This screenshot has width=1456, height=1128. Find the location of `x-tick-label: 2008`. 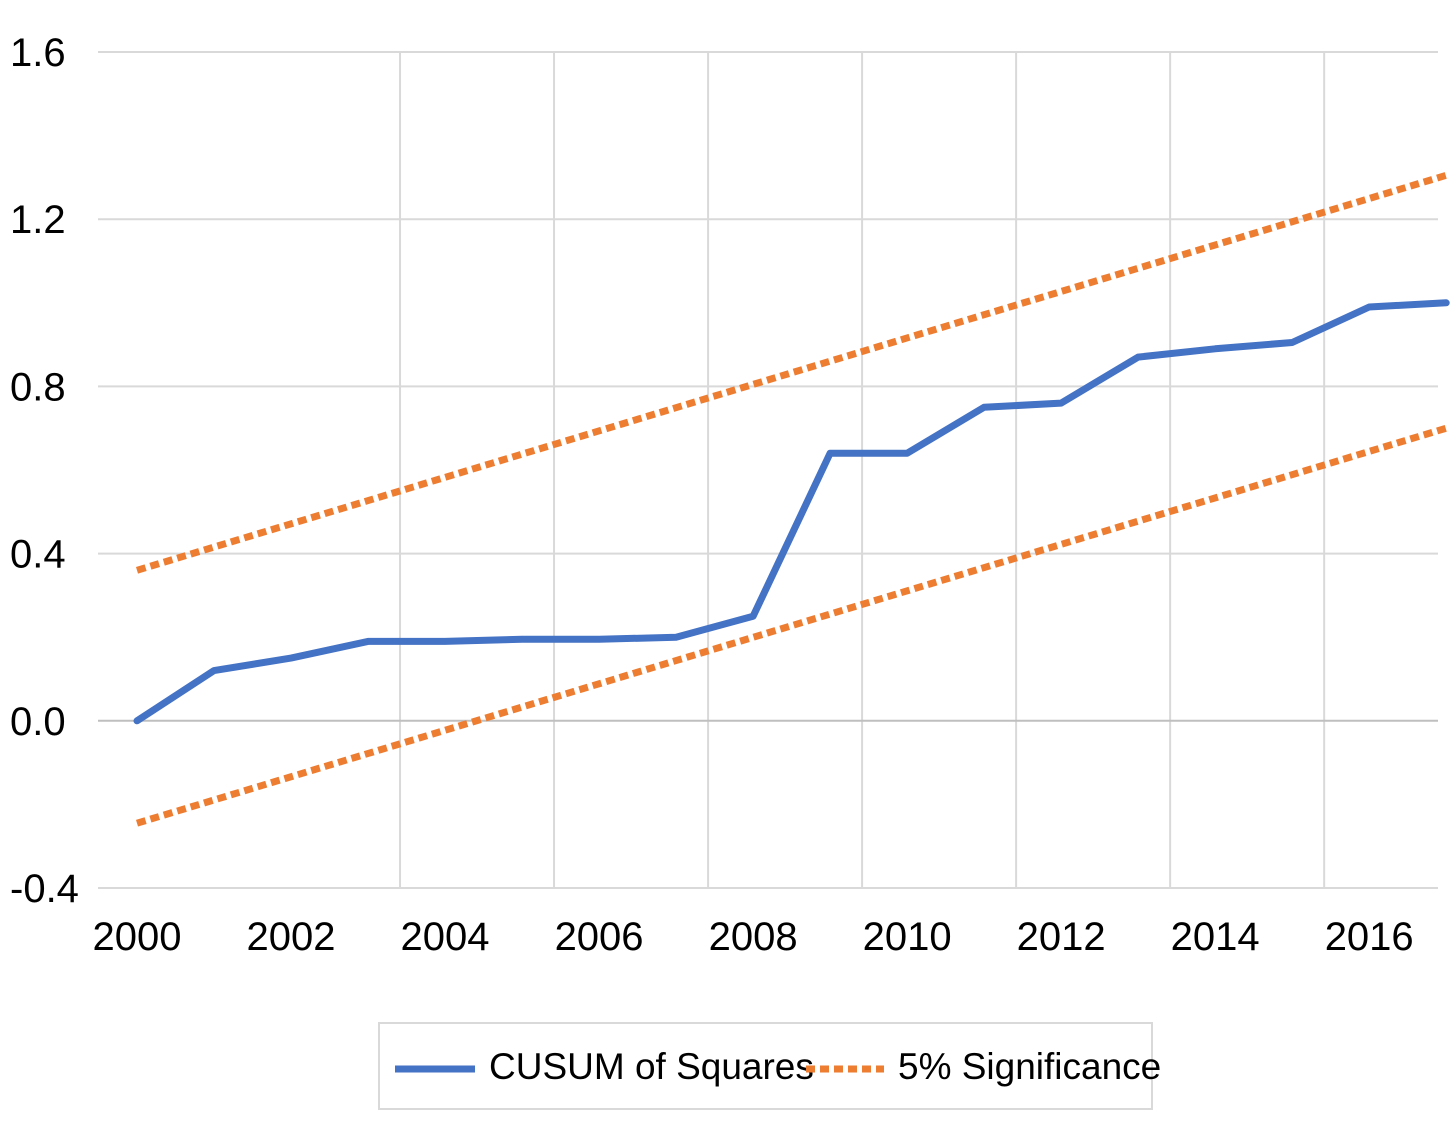

x-tick-label: 2008 is located at coordinates (753, 937).